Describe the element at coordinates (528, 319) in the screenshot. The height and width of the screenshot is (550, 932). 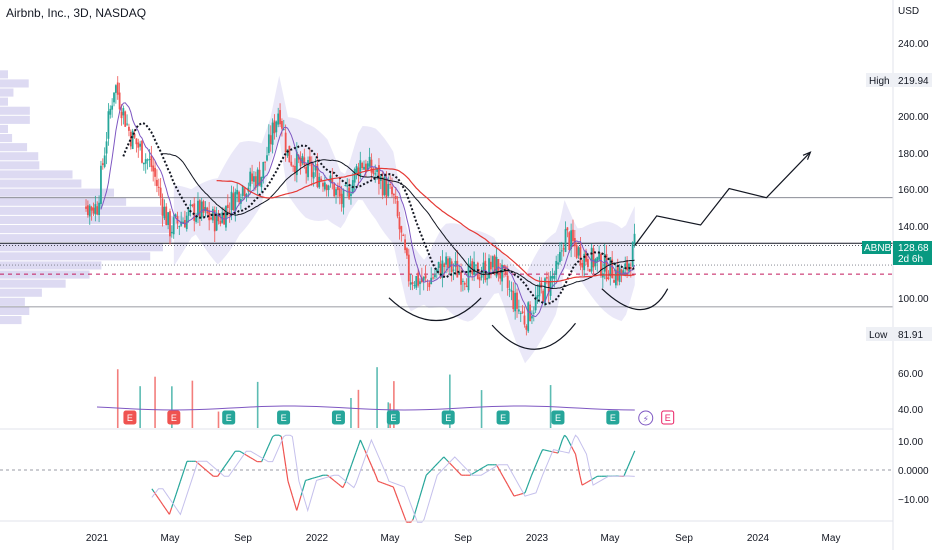
I see `pattern-arcs` at that location.